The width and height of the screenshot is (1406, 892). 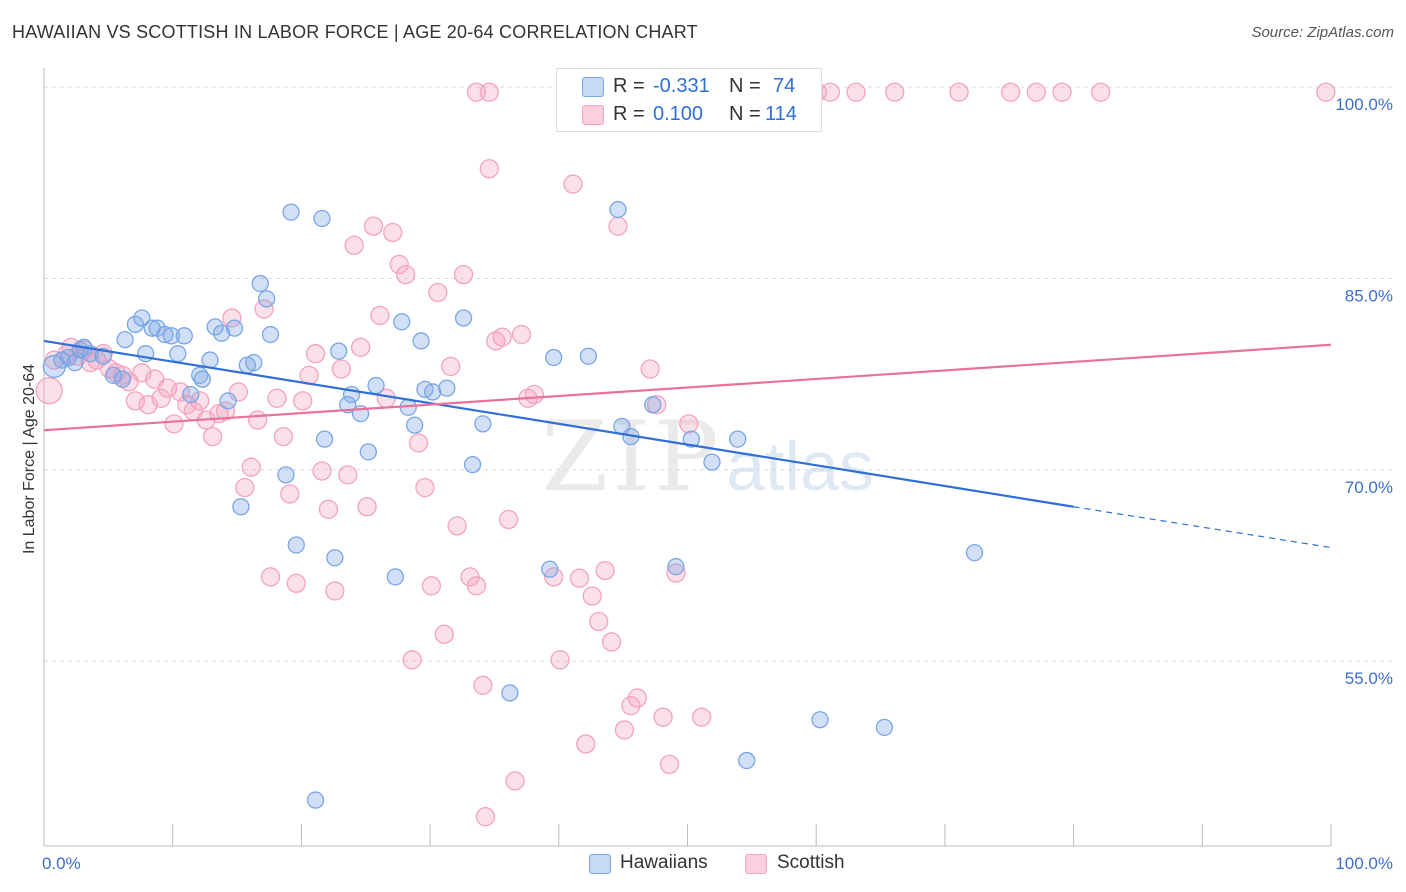 I want to click on y-tick-label: 70.0%, so click(x=1369, y=487).